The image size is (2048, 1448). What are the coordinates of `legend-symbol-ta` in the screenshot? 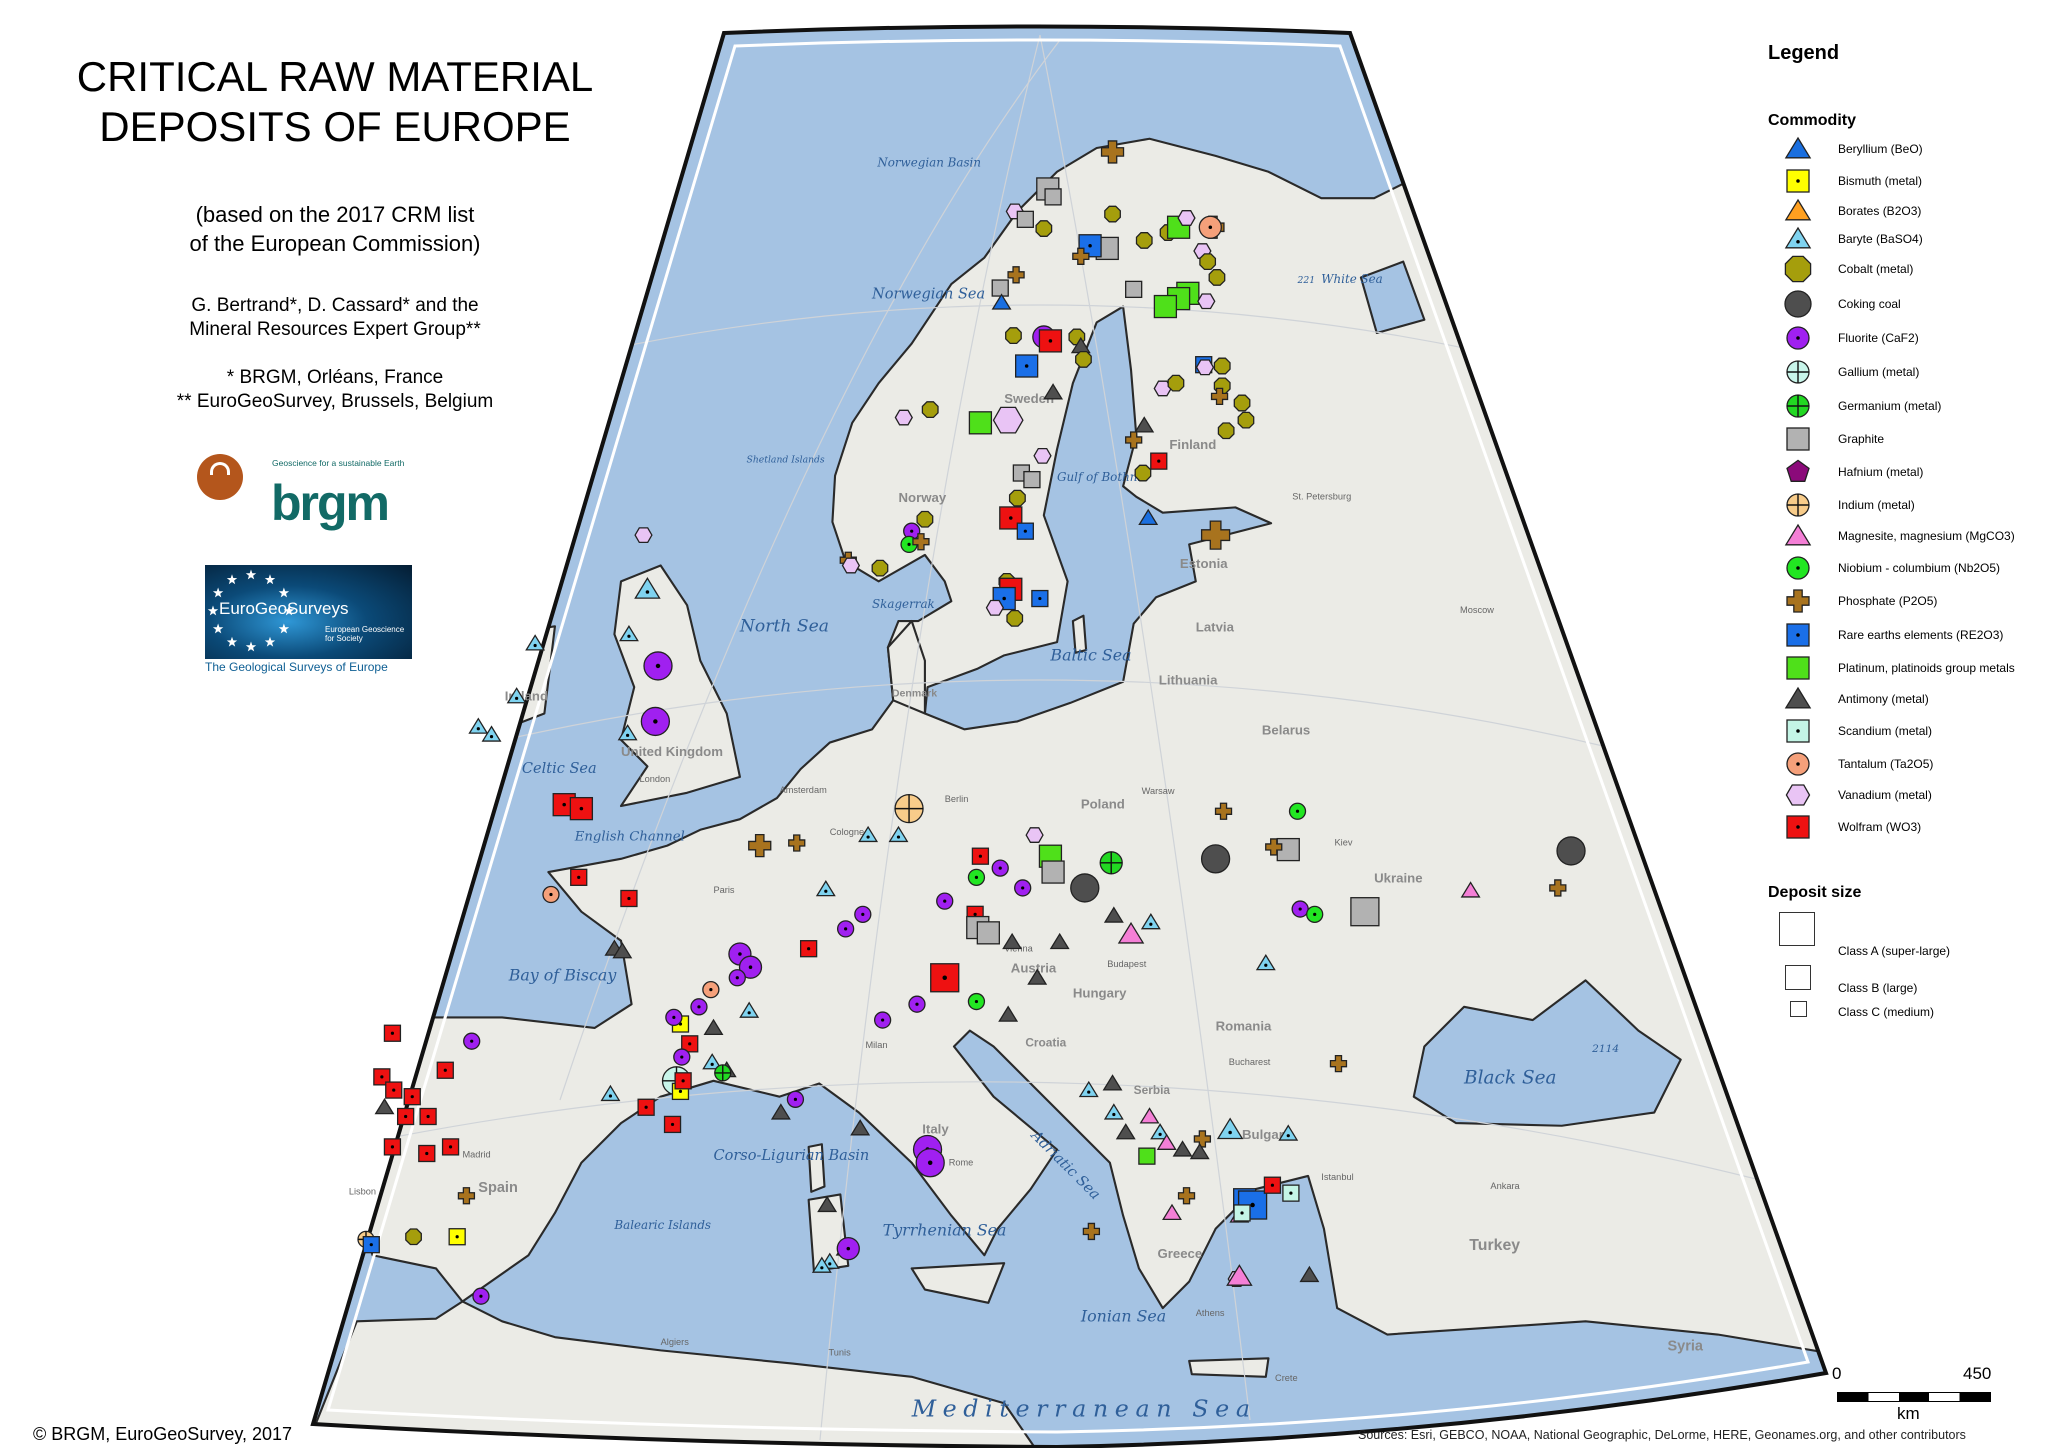 It's located at (1798, 764).